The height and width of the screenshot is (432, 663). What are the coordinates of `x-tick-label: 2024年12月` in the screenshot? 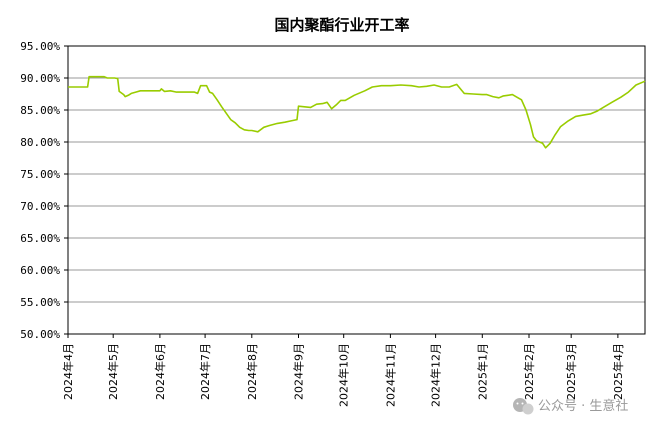 It's located at (436, 375).